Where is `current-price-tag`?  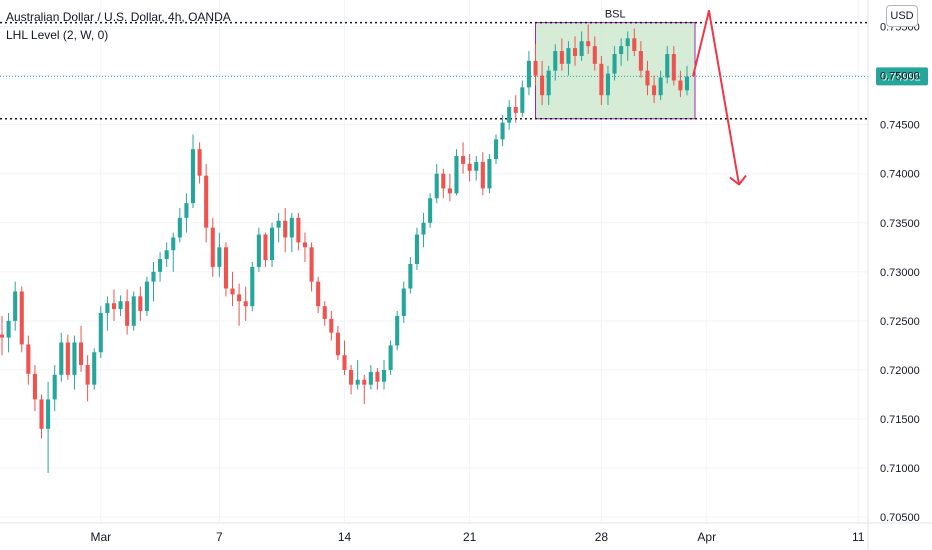 current-price-tag is located at coordinates (902, 76).